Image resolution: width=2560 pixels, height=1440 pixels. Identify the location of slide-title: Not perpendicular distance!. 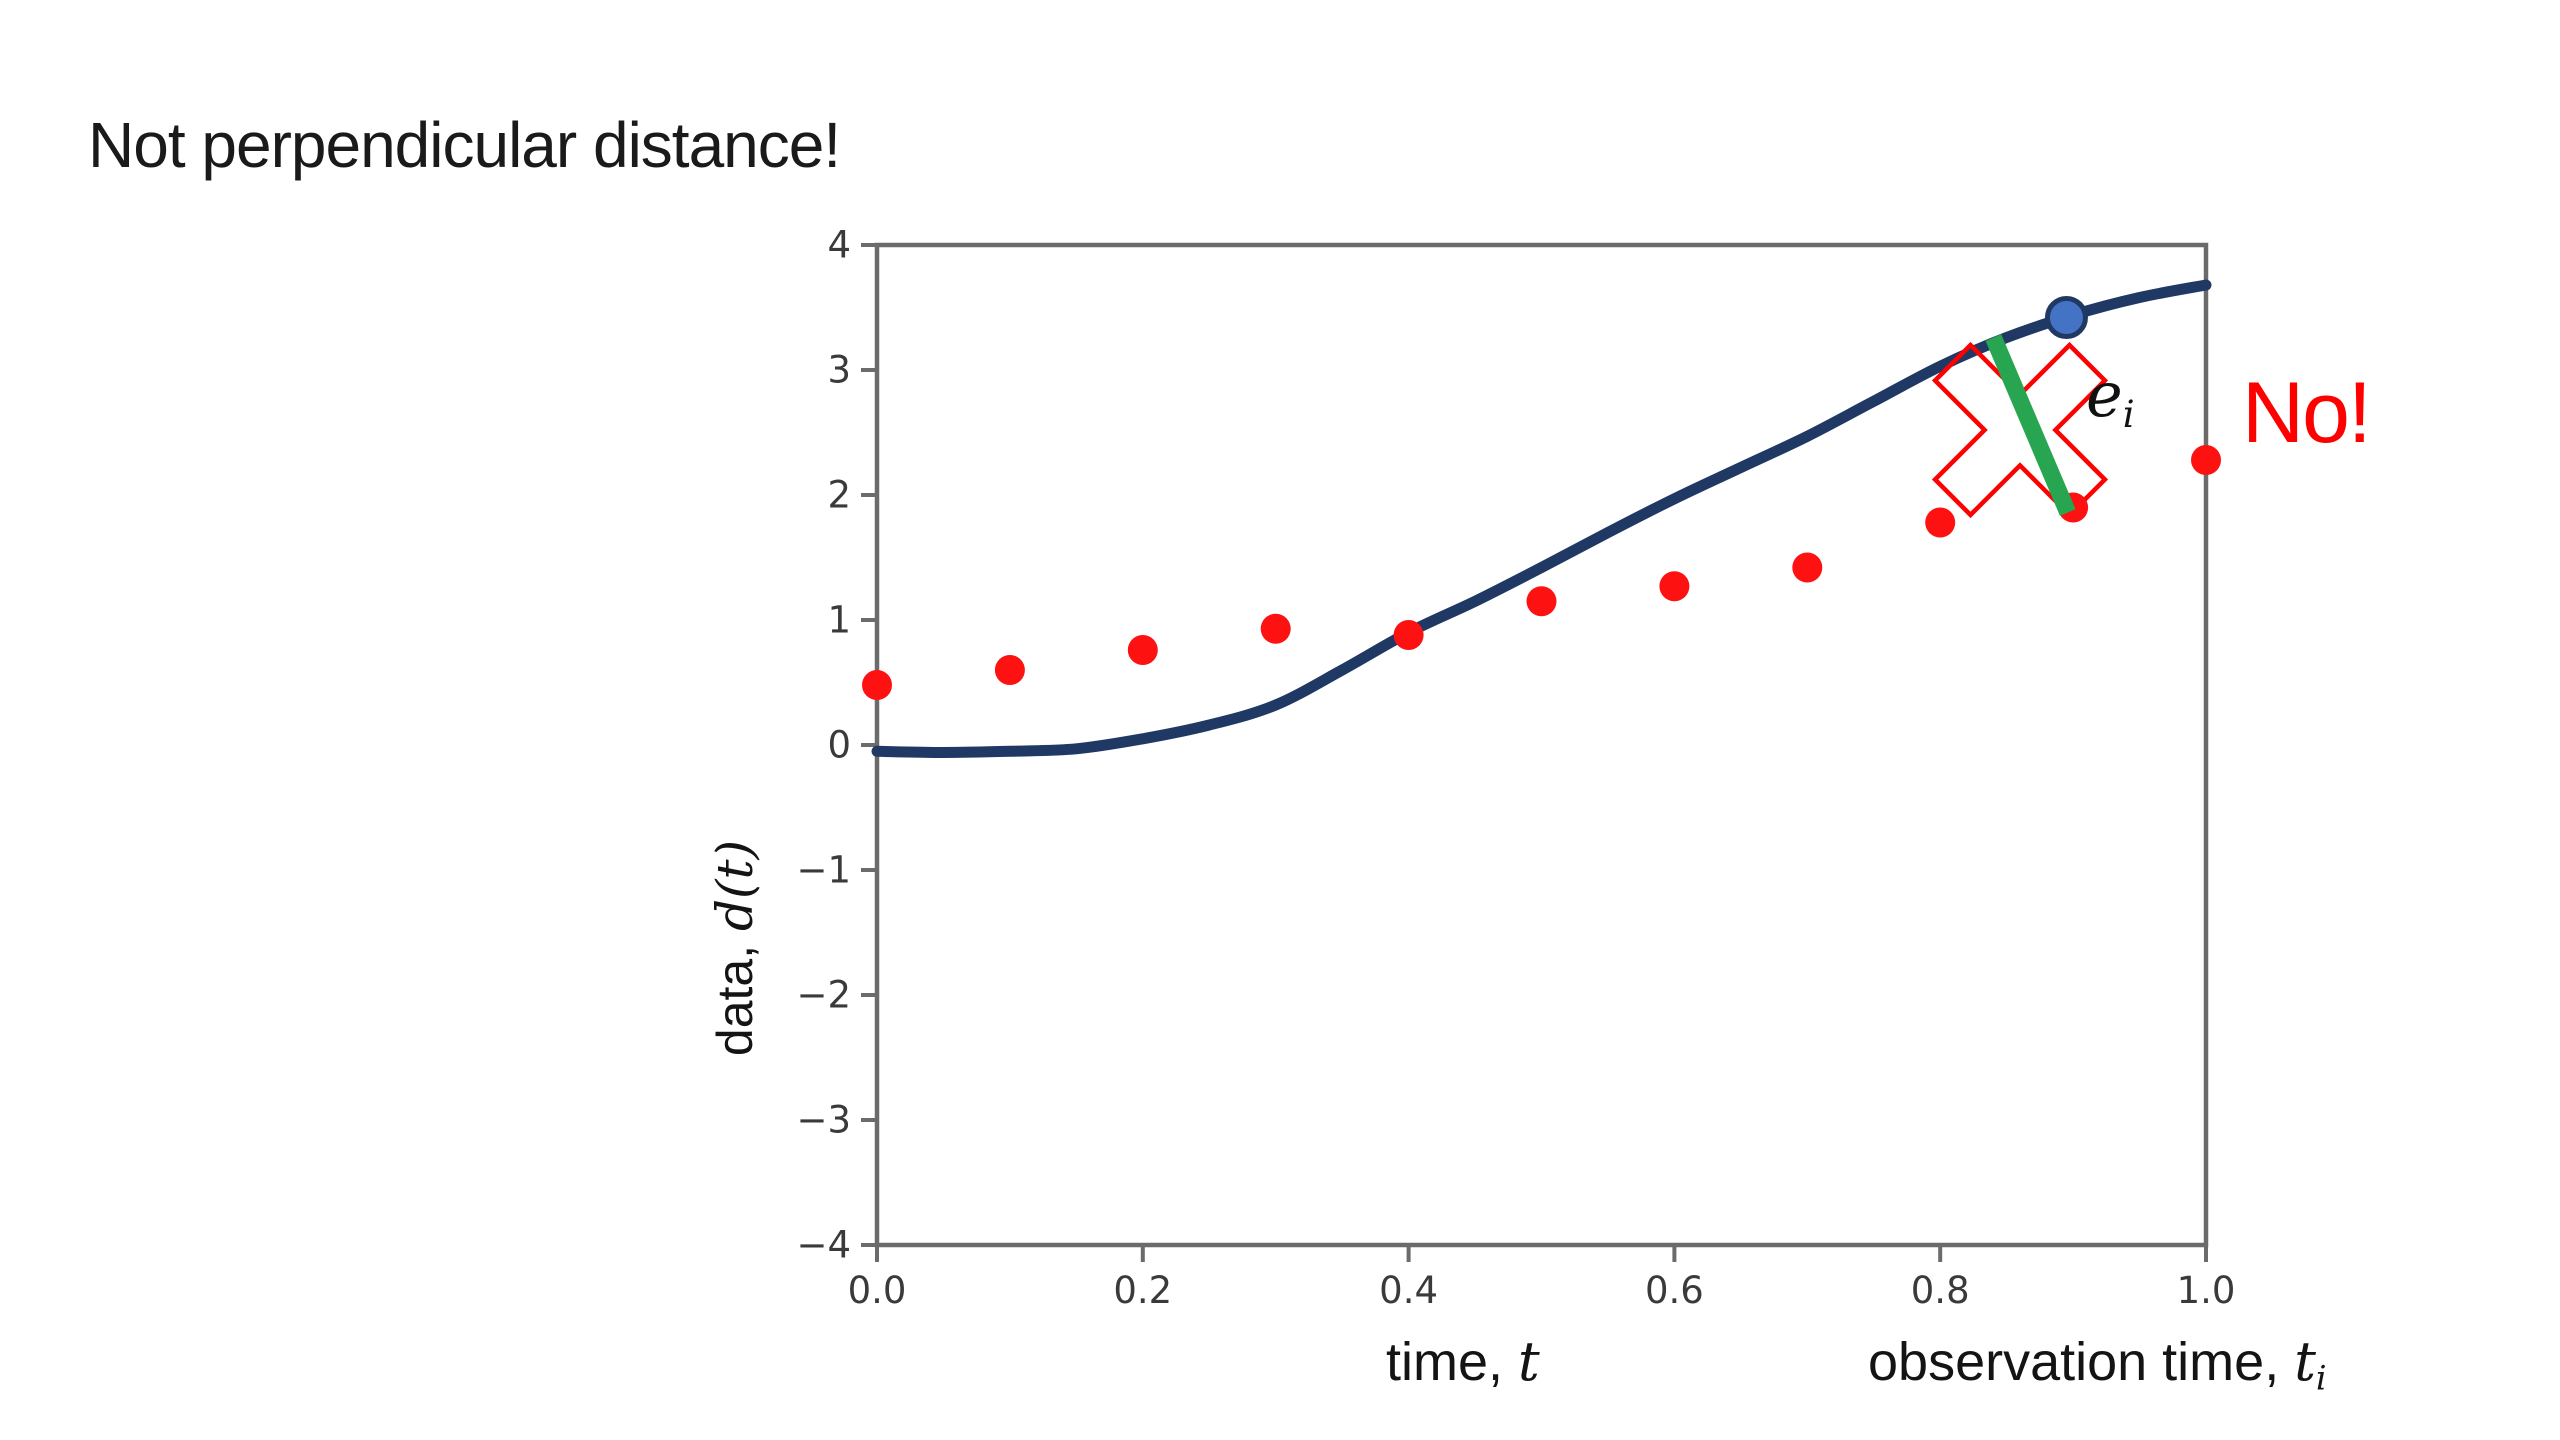
(464, 145).